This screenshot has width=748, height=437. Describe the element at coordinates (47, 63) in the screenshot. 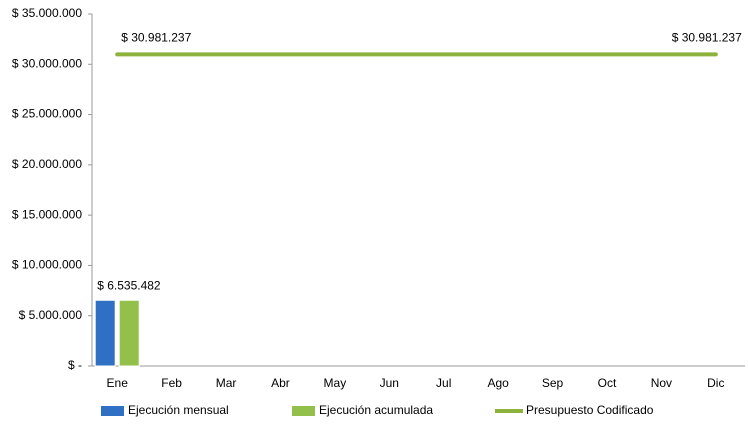

I see `y-tick-label: $ 30.000.000` at that location.